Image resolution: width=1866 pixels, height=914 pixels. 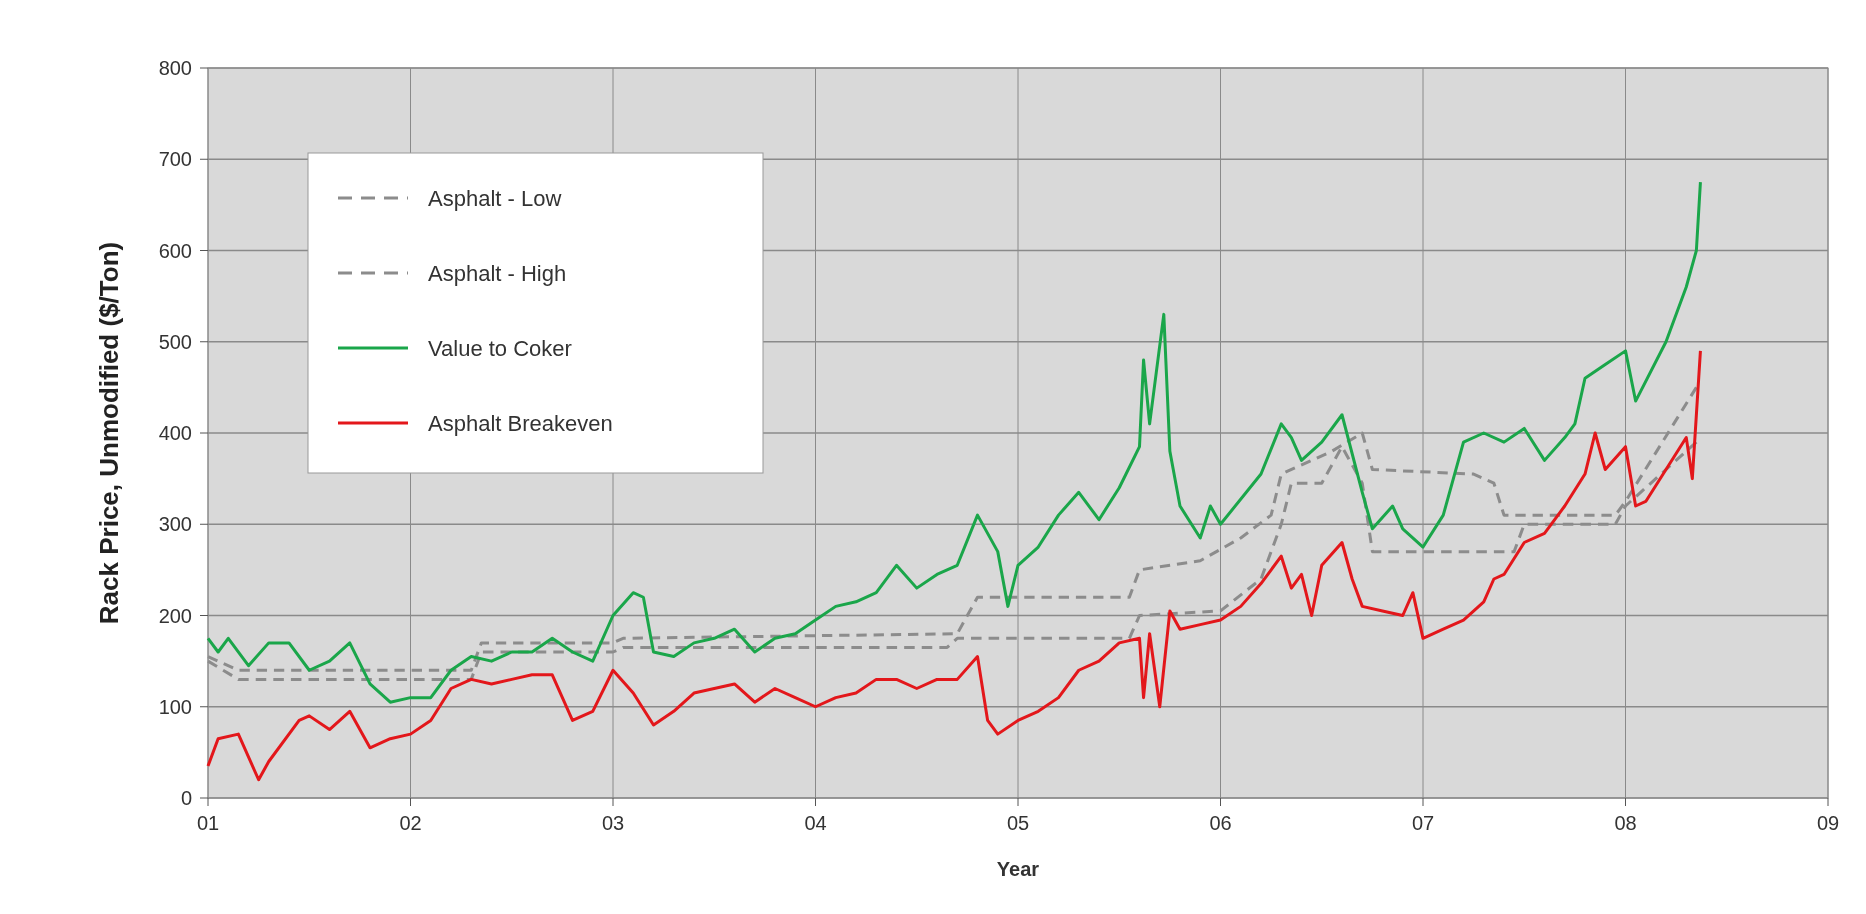 I want to click on y-tick-label: 300, so click(x=175, y=524).